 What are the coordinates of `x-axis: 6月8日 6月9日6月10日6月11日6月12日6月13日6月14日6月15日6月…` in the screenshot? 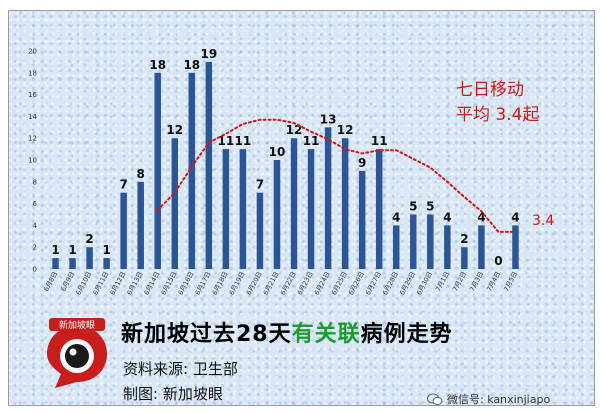 It's located at (280, 283).